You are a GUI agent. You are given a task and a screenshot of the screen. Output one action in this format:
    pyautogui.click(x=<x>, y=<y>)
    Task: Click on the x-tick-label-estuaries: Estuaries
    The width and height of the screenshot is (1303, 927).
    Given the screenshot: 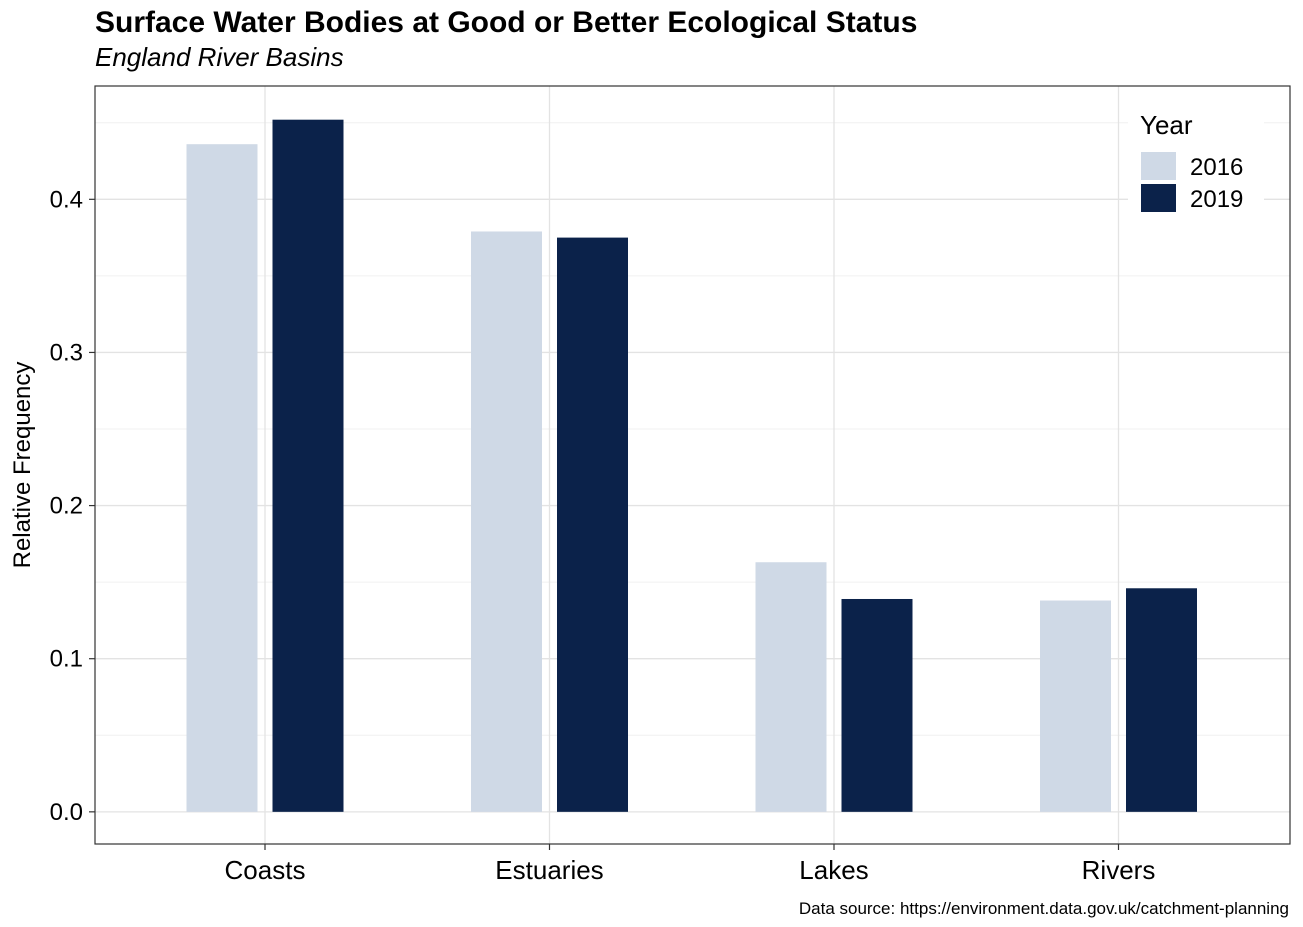 What is the action you would take?
    pyautogui.click(x=549, y=870)
    